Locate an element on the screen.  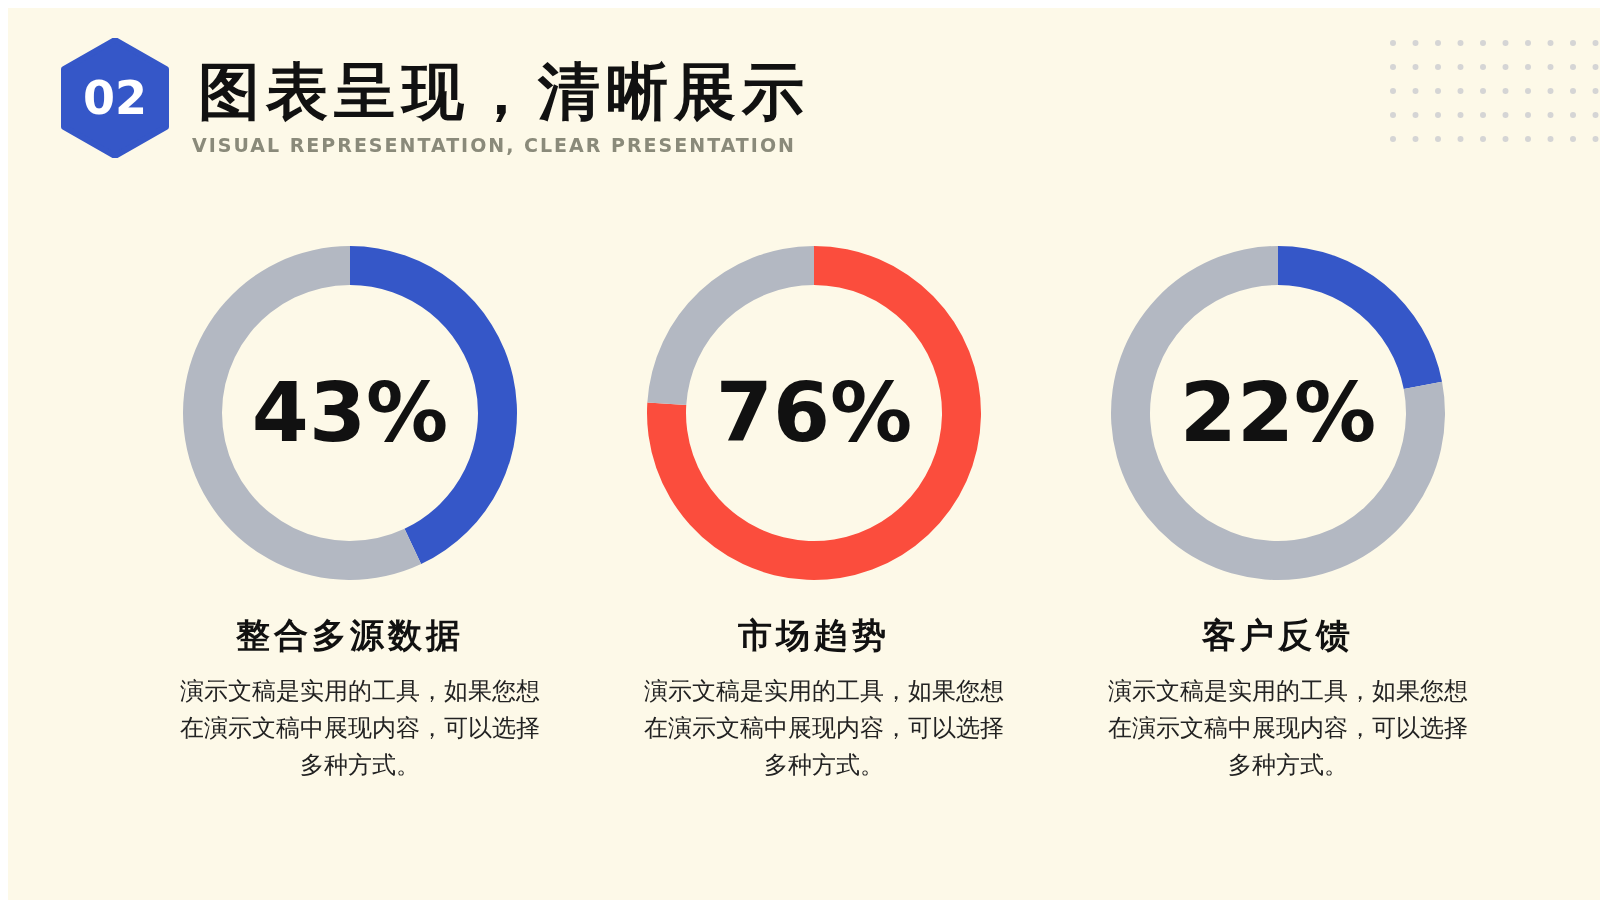
text: VISUAL REPRESENTATION, CLEAR PRESENTATION is located at coordinates (494, 145).